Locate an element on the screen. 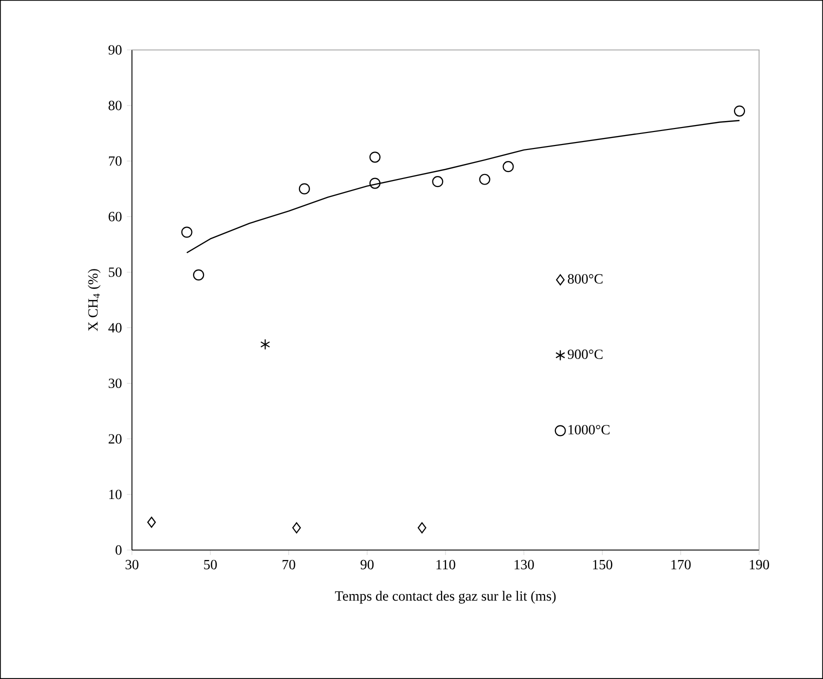 This screenshot has width=823, height=679. y-tick-label: 0 is located at coordinates (119, 550).